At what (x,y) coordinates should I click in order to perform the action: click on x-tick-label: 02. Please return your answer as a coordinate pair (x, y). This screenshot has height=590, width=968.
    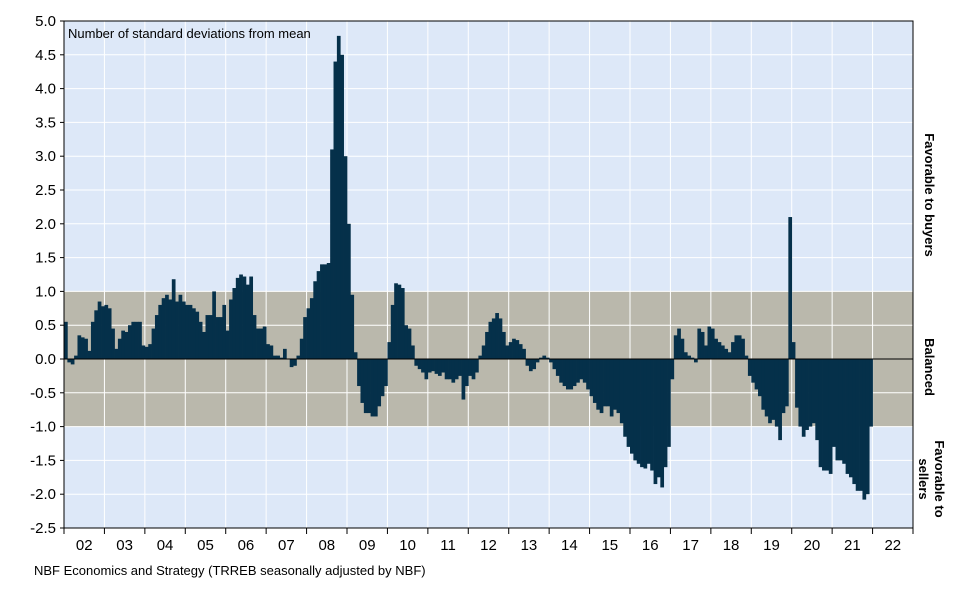
    Looking at the image, I should click on (84, 545).